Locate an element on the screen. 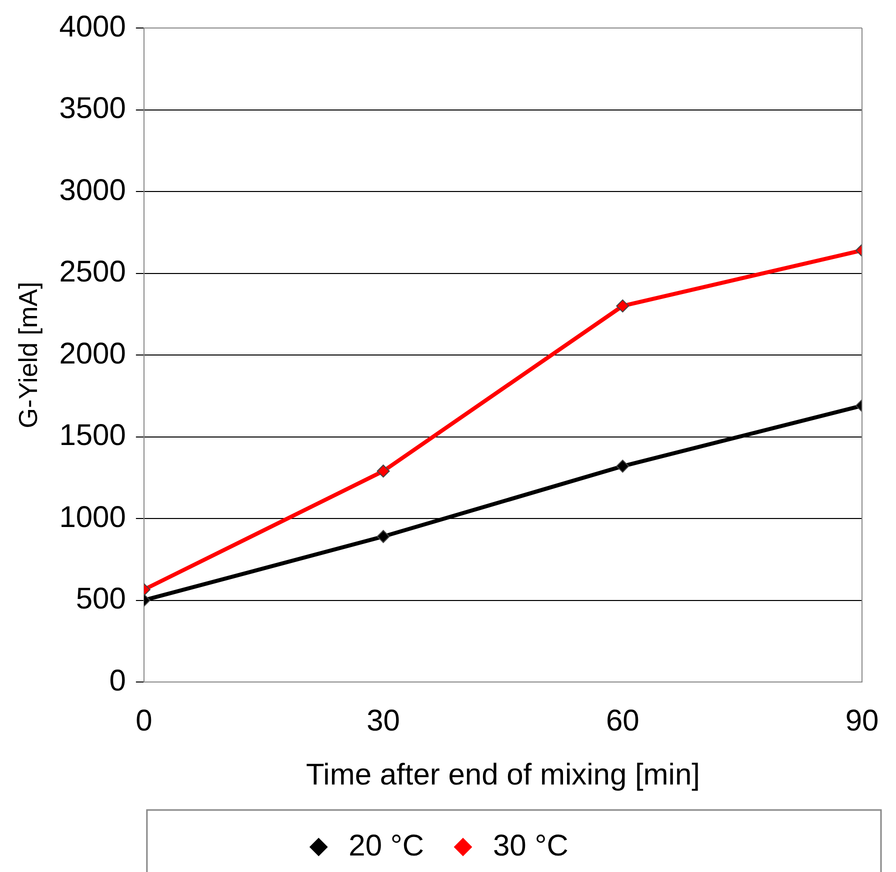  x-tick-label: 30 is located at coordinates (383, 721).